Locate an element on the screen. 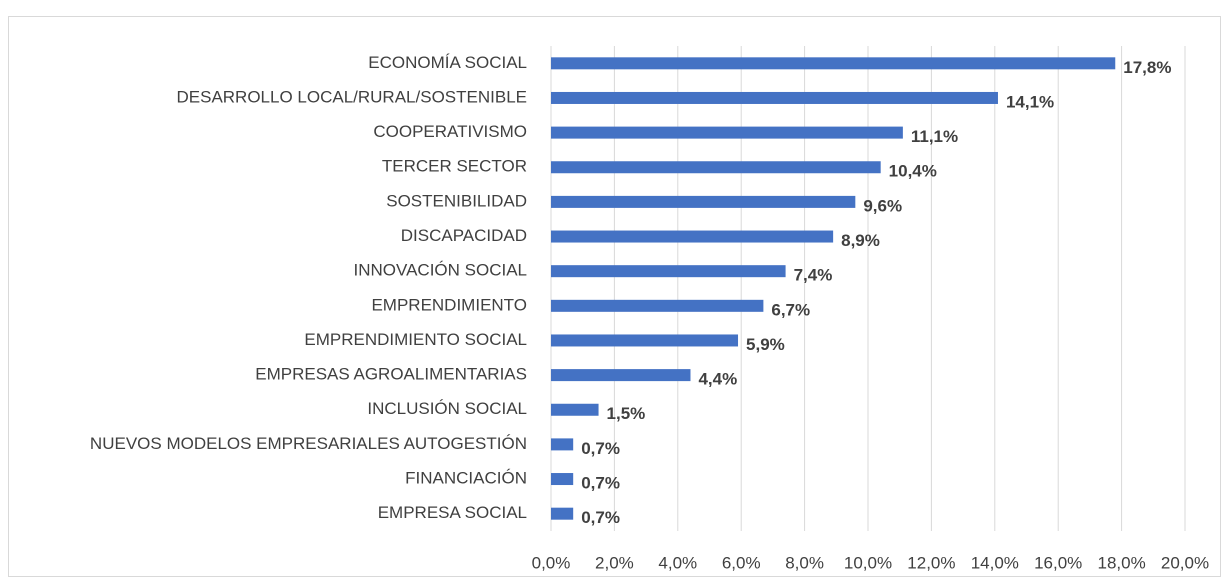 The height and width of the screenshot is (585, 1229). y-tick-label: DESARROLLO LOCAL/RURAL/SOSTENIBLE is located at coordinates (351, 96).